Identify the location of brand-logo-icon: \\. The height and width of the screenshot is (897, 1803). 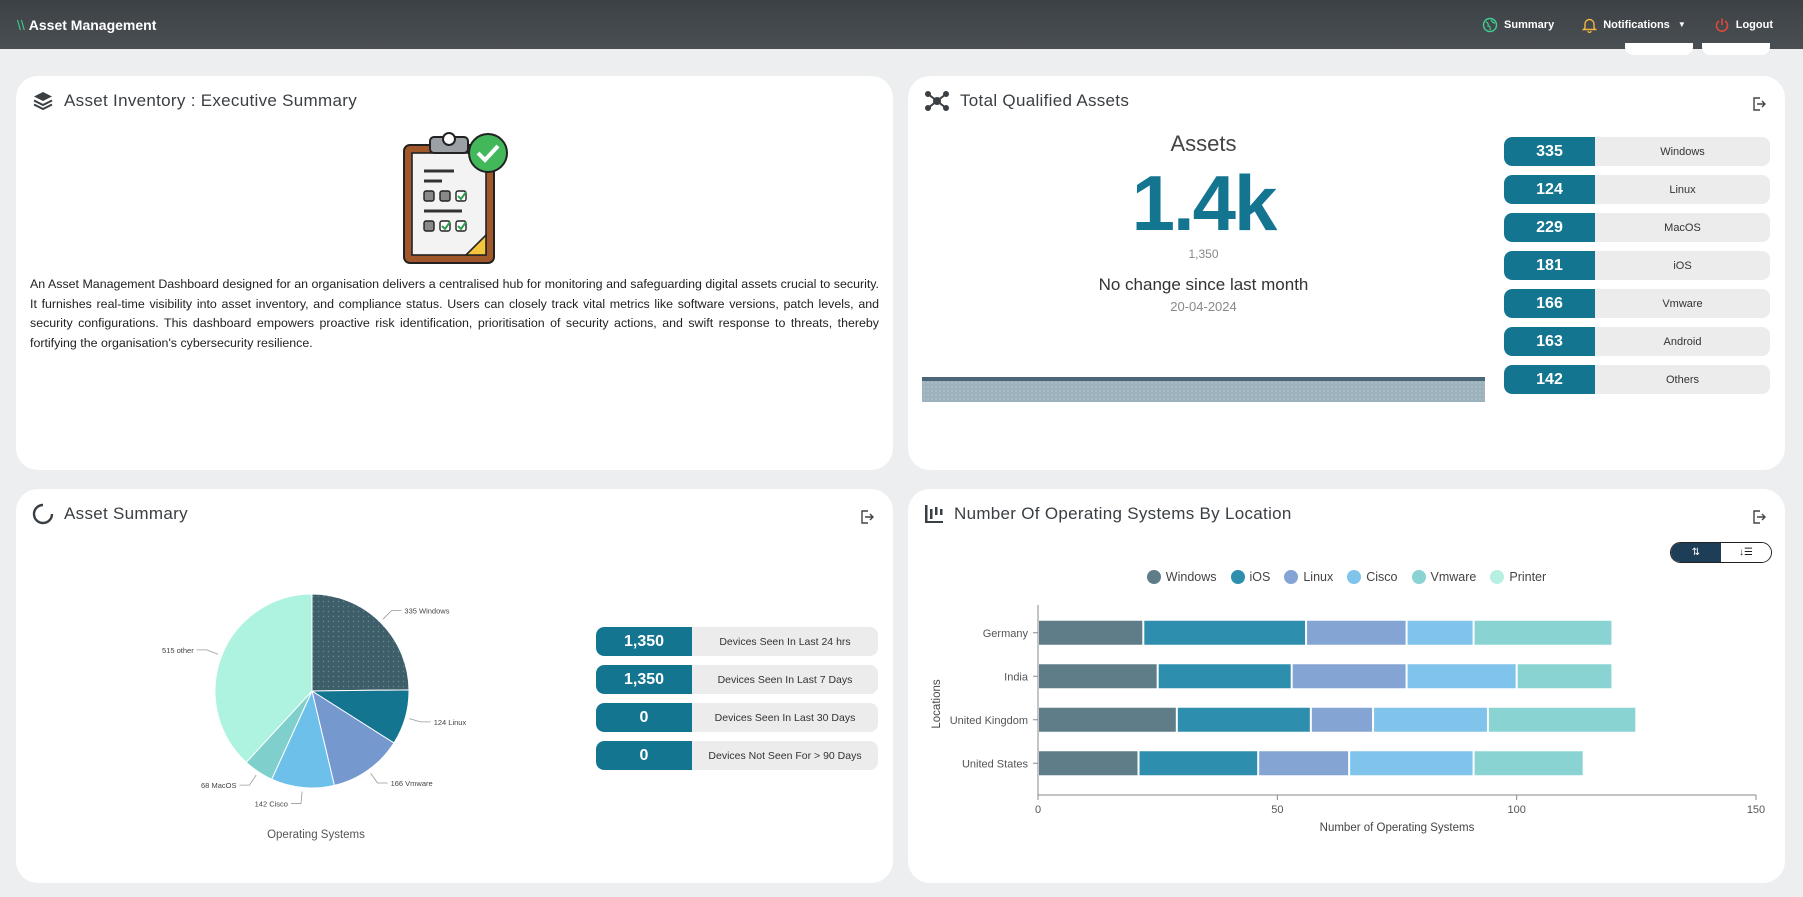
(21, 24).